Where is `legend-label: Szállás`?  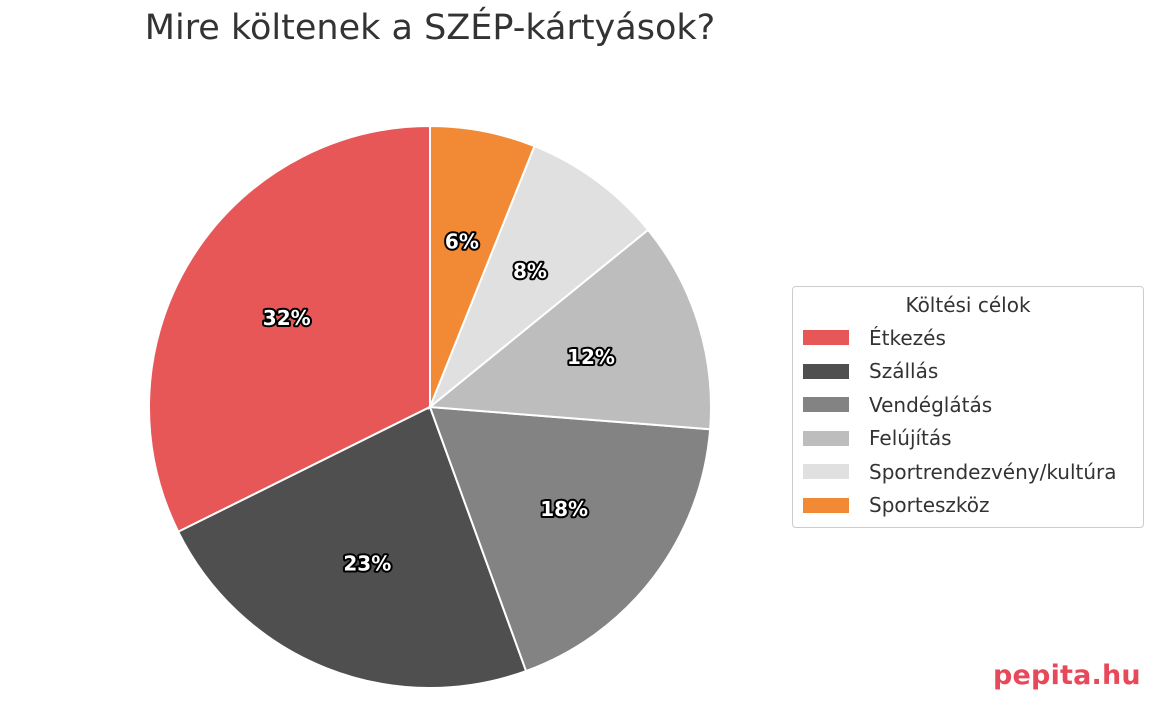 legend-label: Szállás is located at coordinates (904, 371).